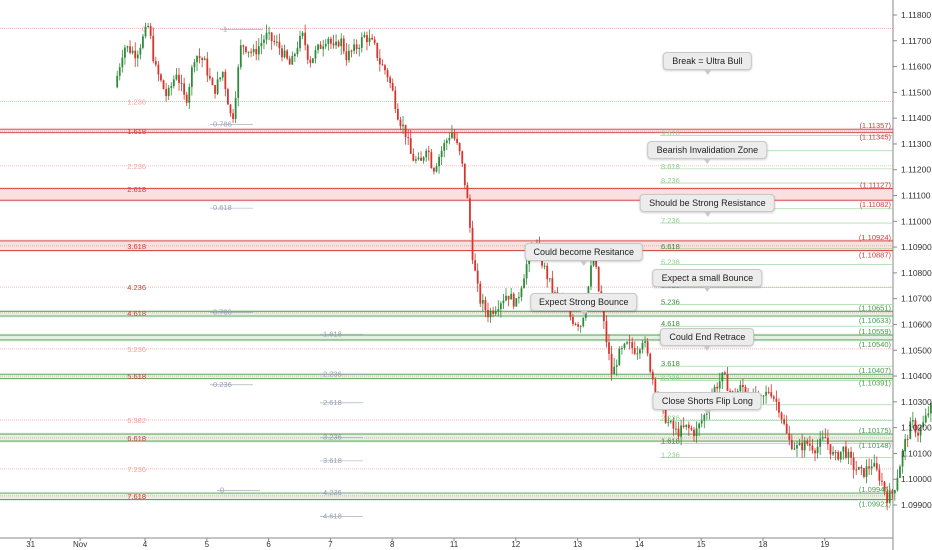 Image resolution: width=932 pixels, height=550 pixels. What do you see at coordinates (332, 402) in the screenshot?
I see `retracement-label: 2.618` at bounding box center [332, 402].